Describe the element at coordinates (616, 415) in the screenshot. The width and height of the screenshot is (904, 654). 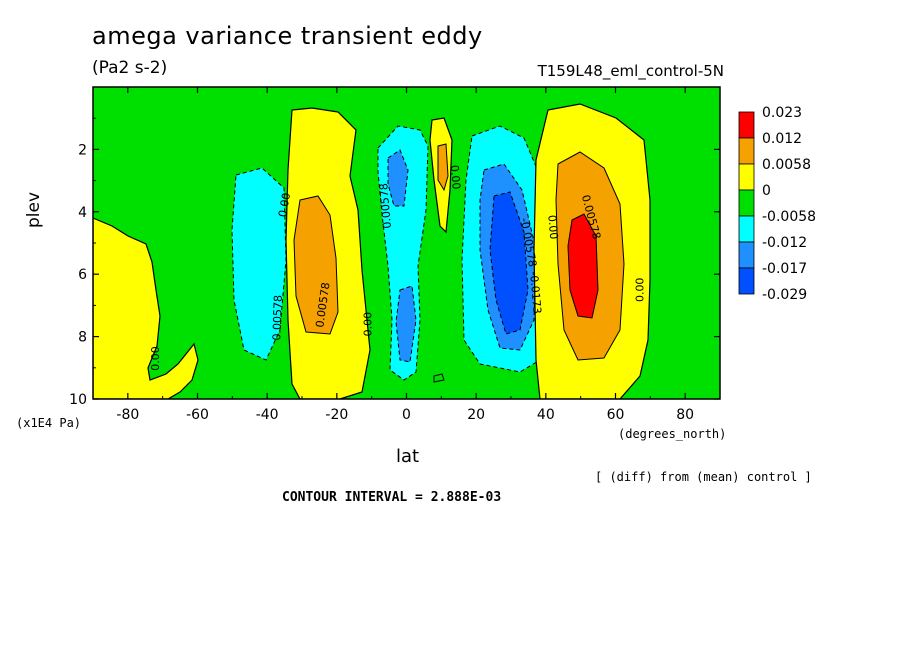
I see `x-tick-label: 60` at that location.